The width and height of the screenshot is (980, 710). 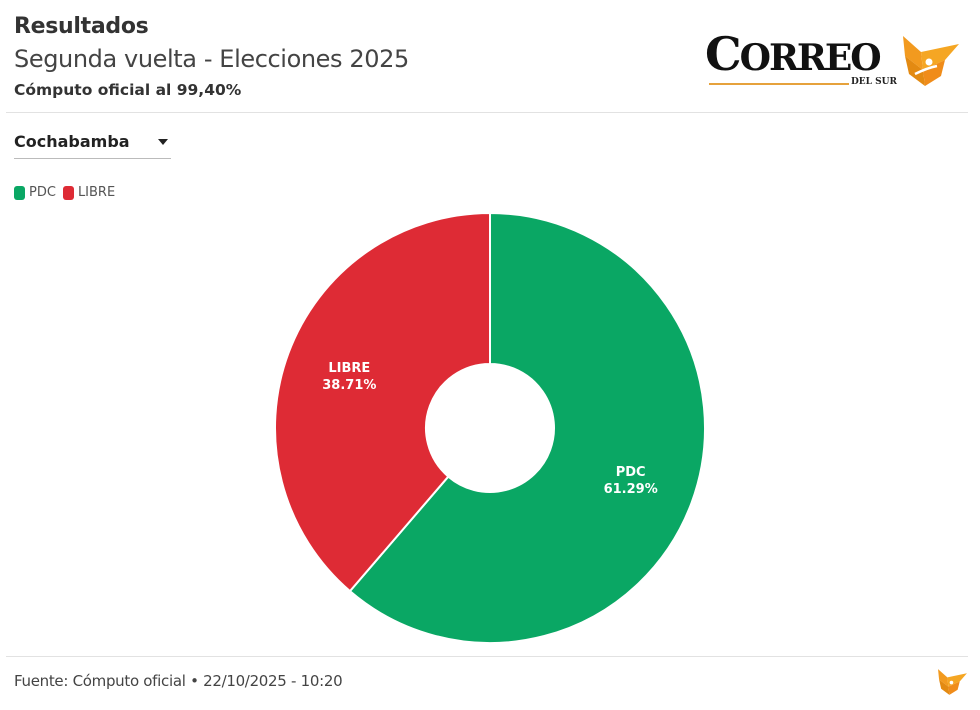 I want to click on chart-legend: PDC LIBRE, so click(x=68, y=192).